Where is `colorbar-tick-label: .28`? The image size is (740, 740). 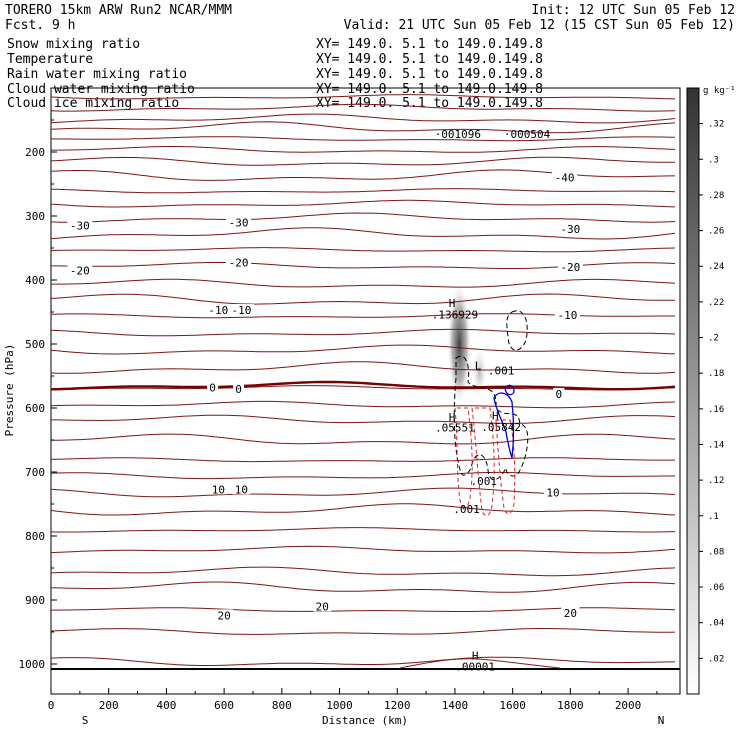 colorbar-tick-label: .28 is located at coordinates (716, 196).